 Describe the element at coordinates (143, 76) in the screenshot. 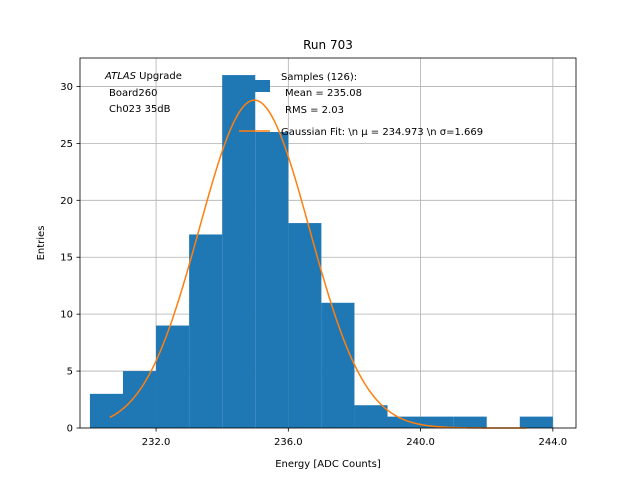

I see `atlas-label: ATLAS Upgrade` at that location.